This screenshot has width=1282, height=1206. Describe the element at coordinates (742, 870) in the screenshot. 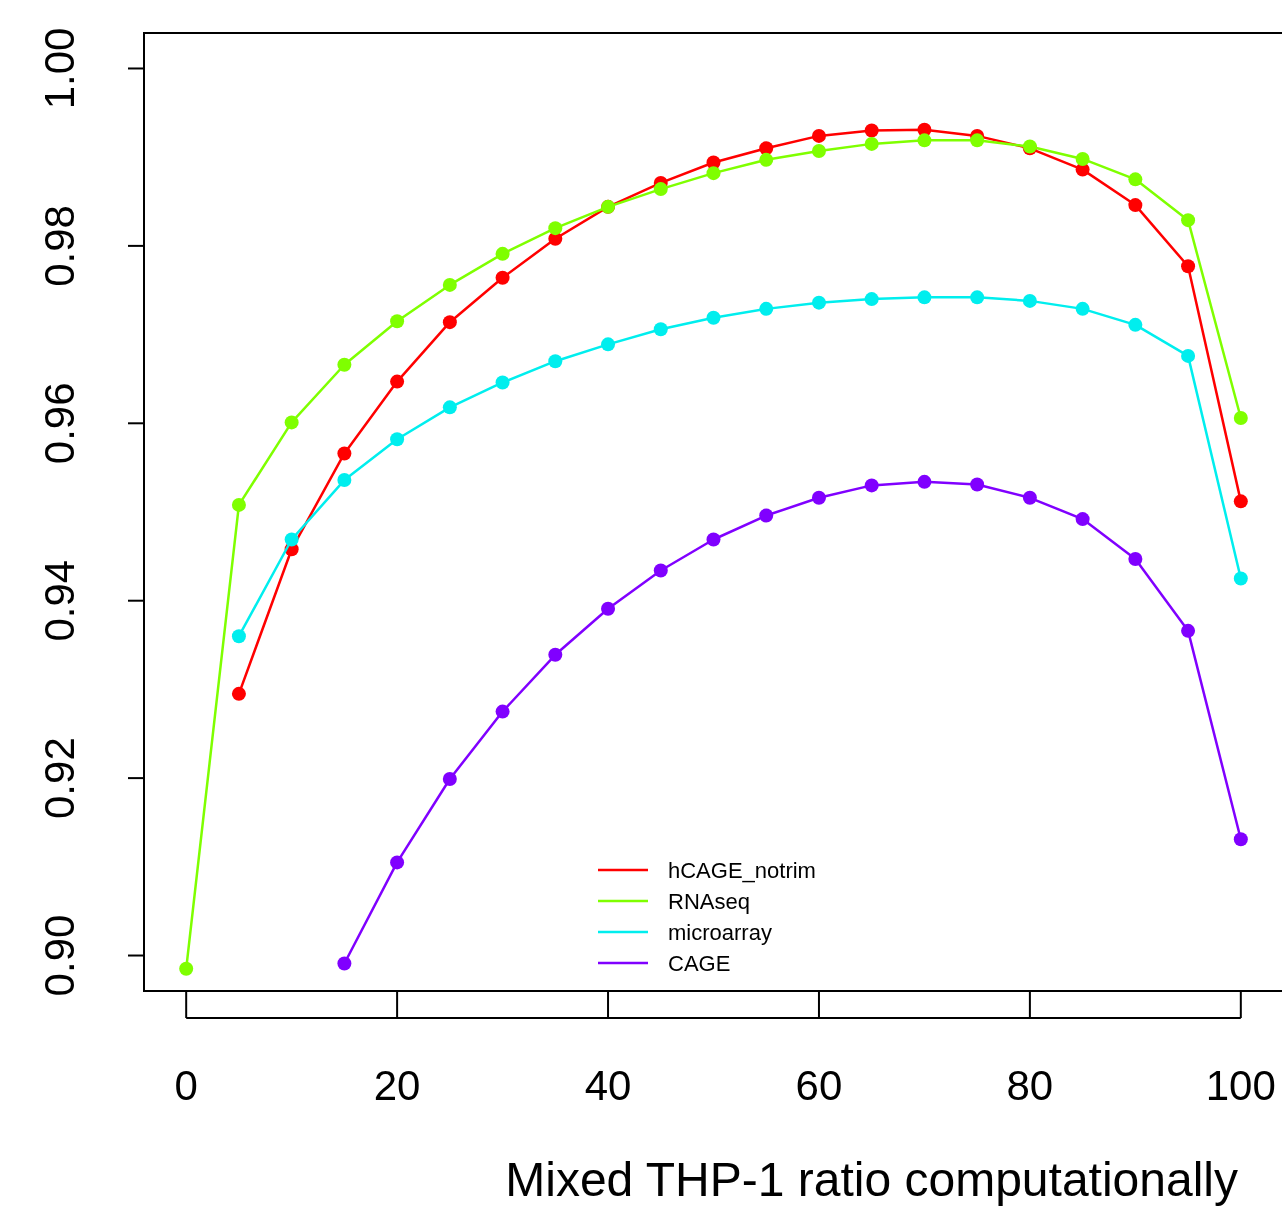

I see `legend-label: hCAGE_notrim` at that location.